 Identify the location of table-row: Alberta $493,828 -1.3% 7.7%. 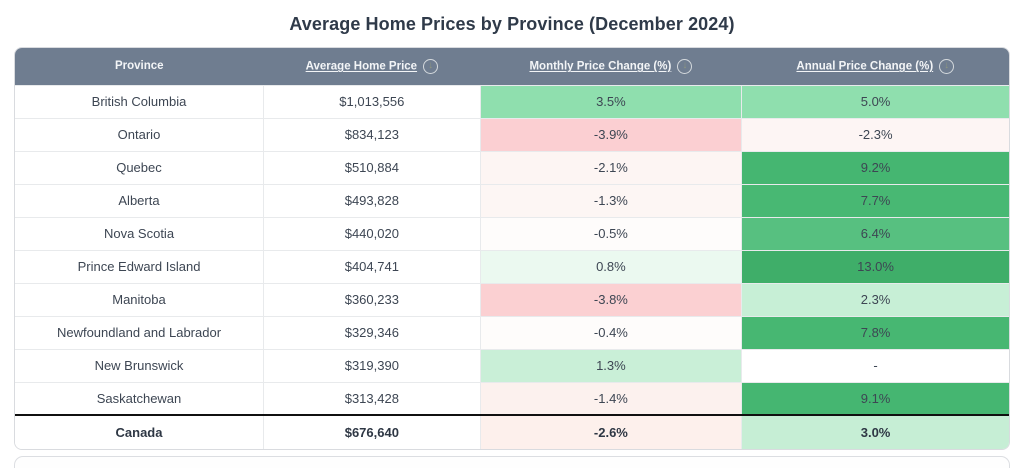
(512, 200).